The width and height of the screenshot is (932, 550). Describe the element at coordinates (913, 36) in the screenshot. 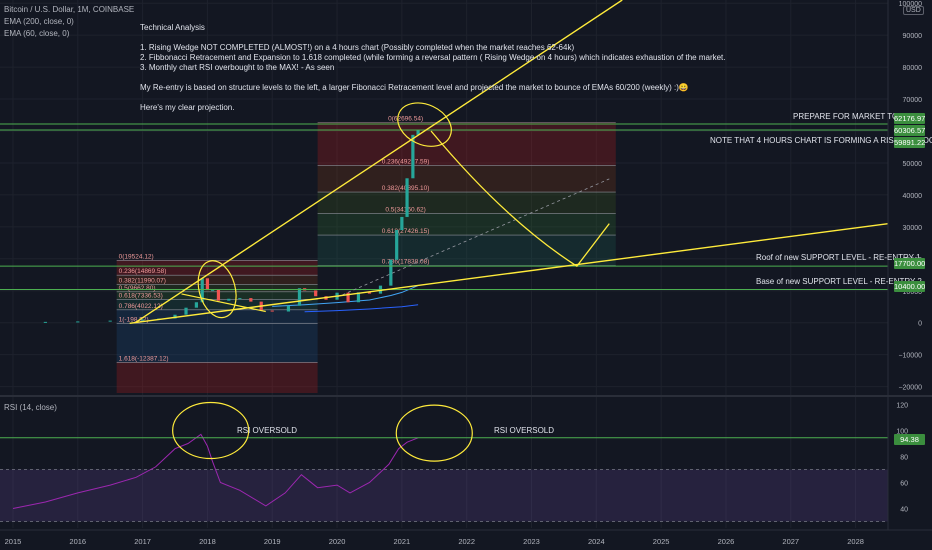

I see `y-tick-label: 90000` at that location.